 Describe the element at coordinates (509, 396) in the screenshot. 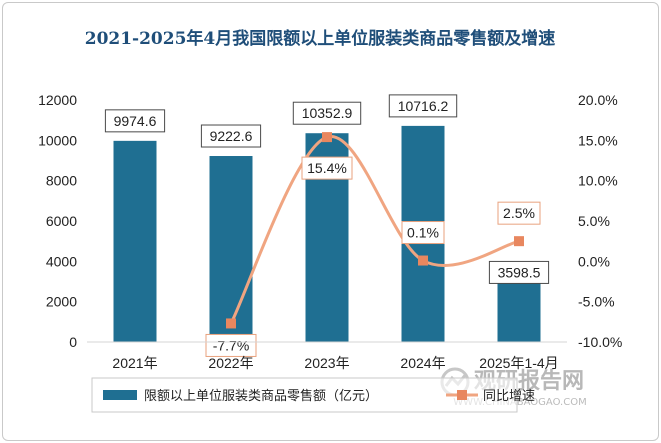

I see `legend-label-line: 同比增速` at that location.